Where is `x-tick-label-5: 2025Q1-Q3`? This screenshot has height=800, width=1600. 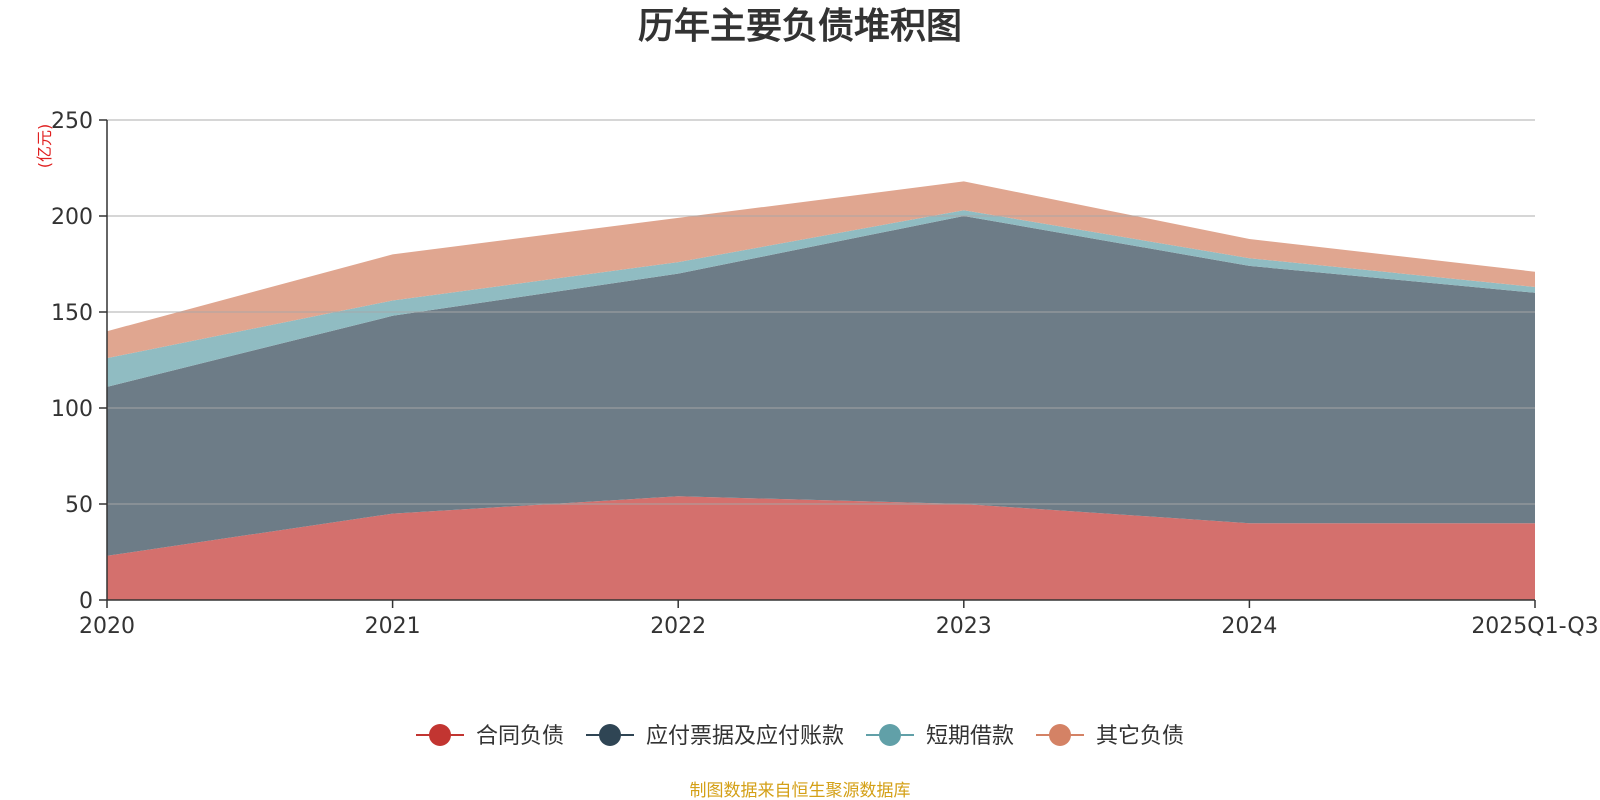 x-tick-label-5: 2025Q1-Q3 is located at coordinates (1534, 626).